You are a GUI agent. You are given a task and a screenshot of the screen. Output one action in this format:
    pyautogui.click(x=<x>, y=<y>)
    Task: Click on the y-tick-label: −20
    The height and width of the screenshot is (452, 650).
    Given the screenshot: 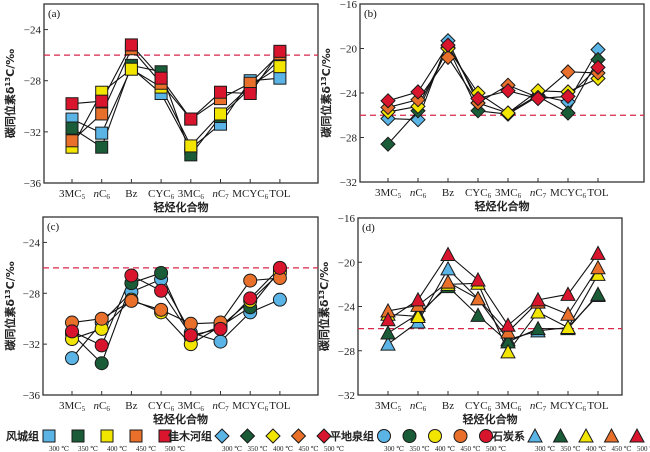 What is the action you would take?
    pyautogui.click(x=347, y=263)
    